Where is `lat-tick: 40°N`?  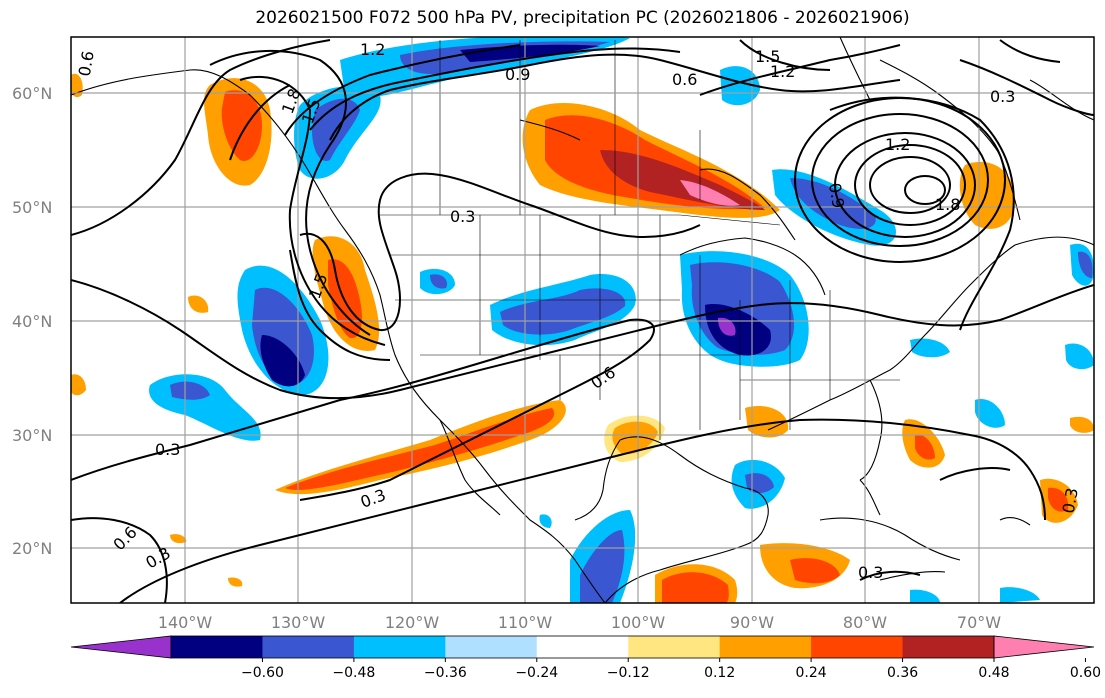
lat-tick: 40°N is located at coordinates (32, 321).